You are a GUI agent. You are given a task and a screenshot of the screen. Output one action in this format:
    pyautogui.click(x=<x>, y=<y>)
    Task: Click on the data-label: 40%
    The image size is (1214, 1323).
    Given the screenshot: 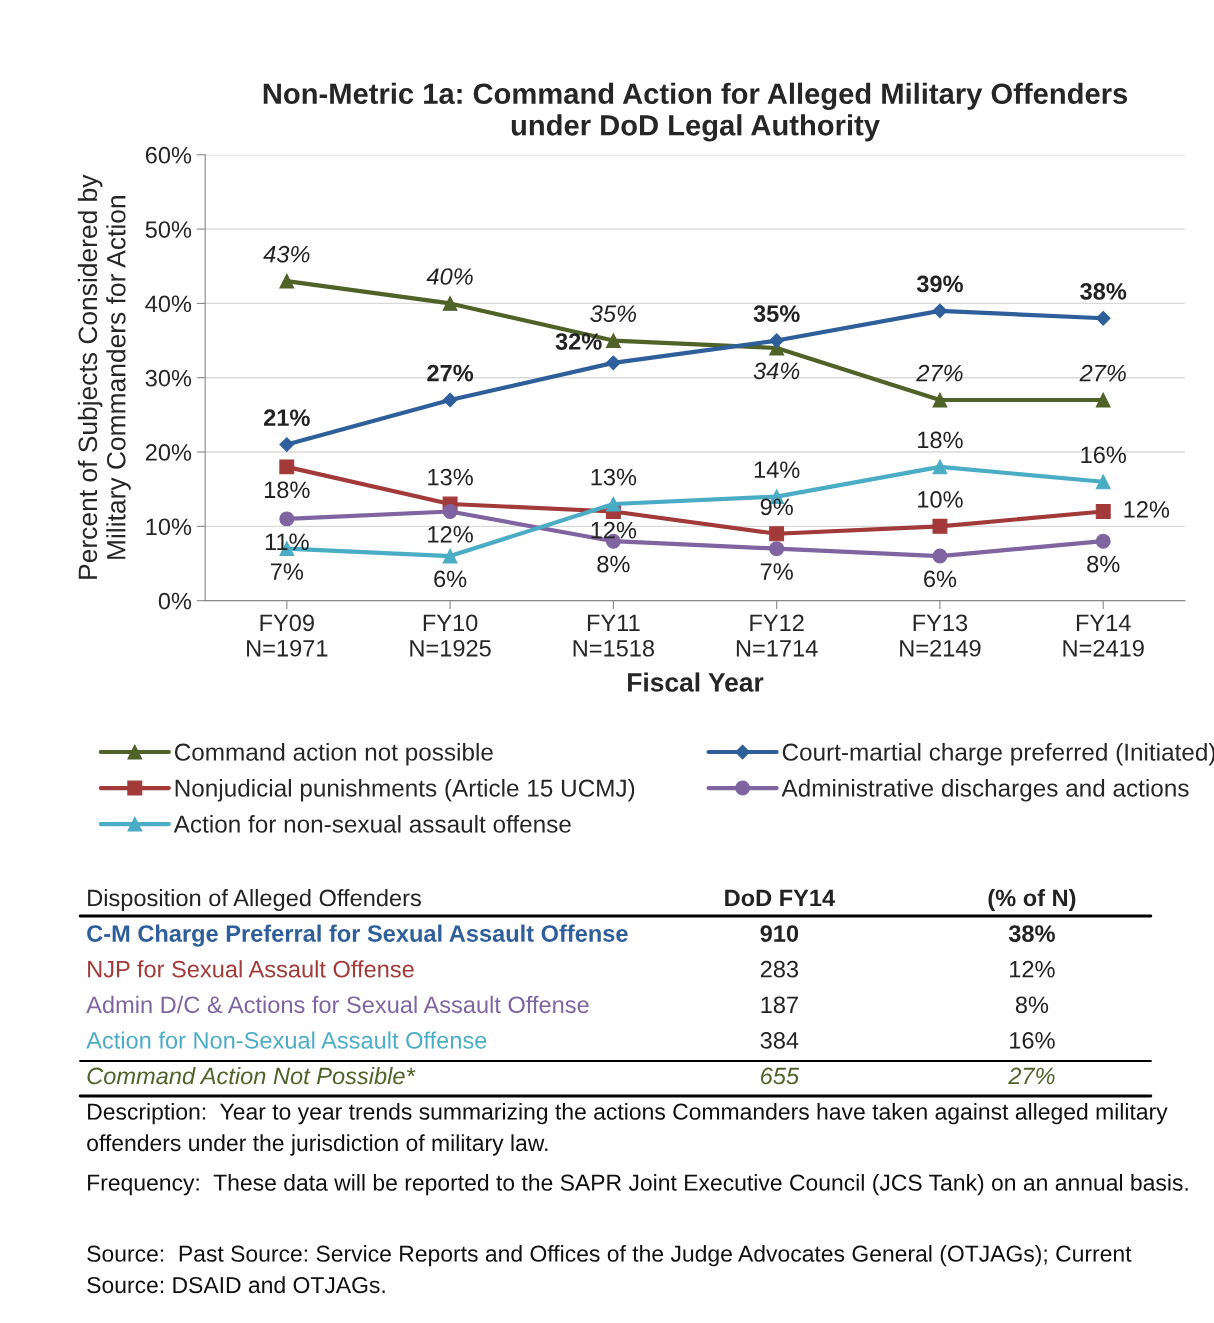 What is the action you would take?
    pyautogui.click(x=449, y=276)
    